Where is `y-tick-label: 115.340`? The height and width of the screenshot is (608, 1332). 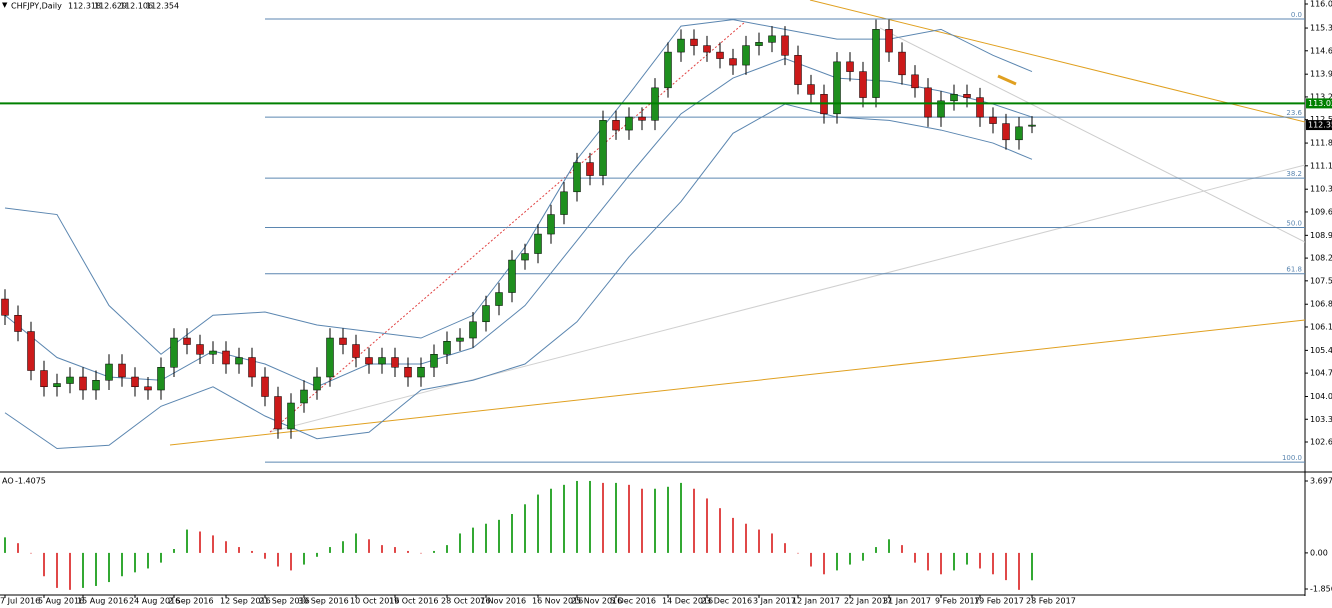
y-tick-label: 115.340 is located at coordinates (1321, 28).